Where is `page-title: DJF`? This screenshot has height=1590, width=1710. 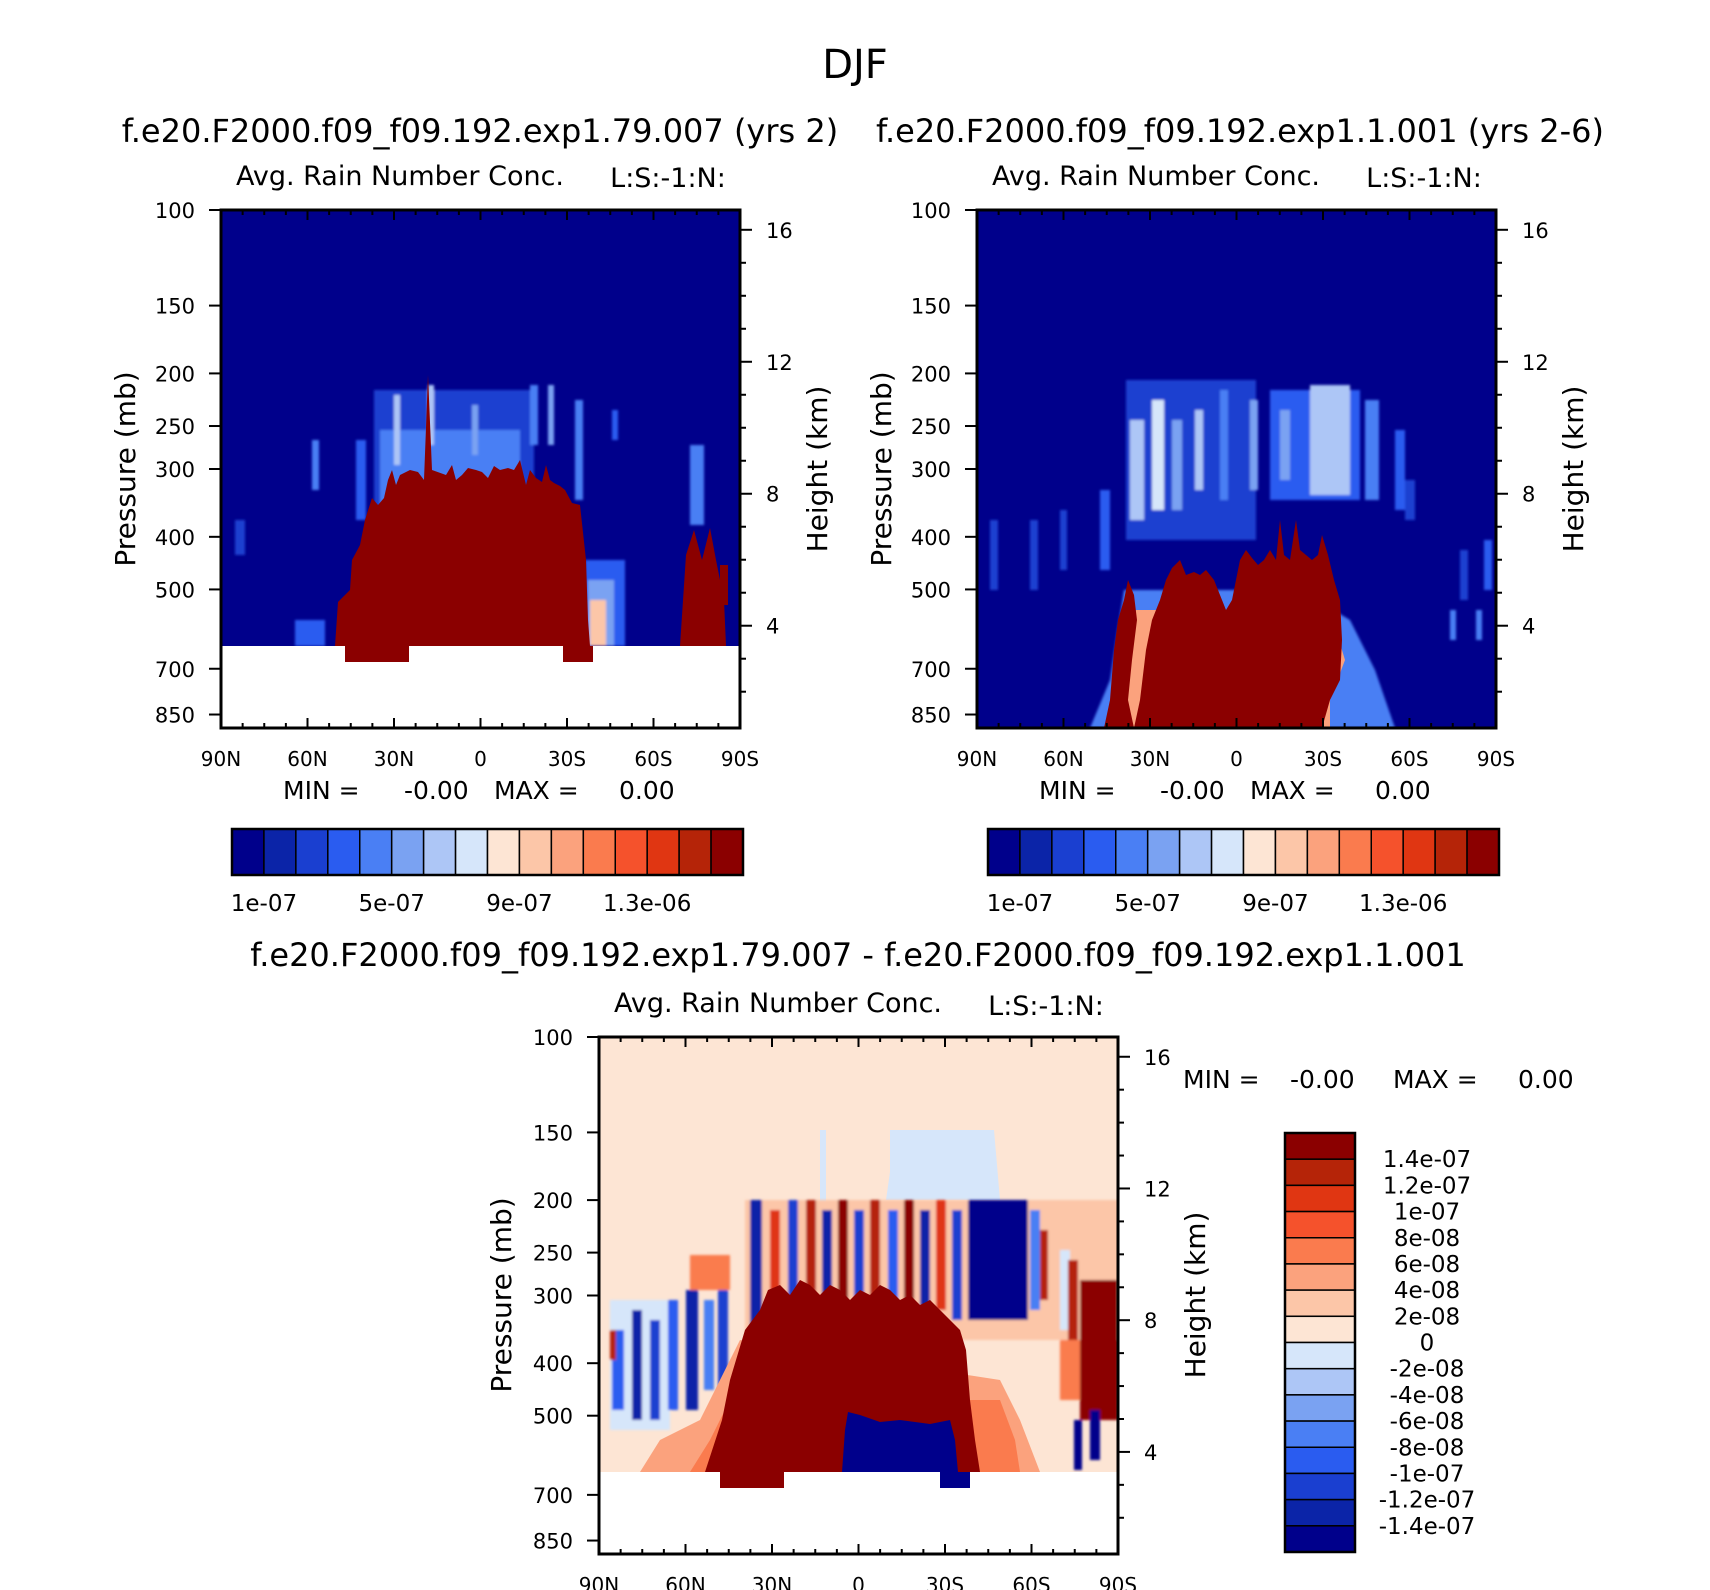
page-title: DJF is located at coordinates (855, 65).